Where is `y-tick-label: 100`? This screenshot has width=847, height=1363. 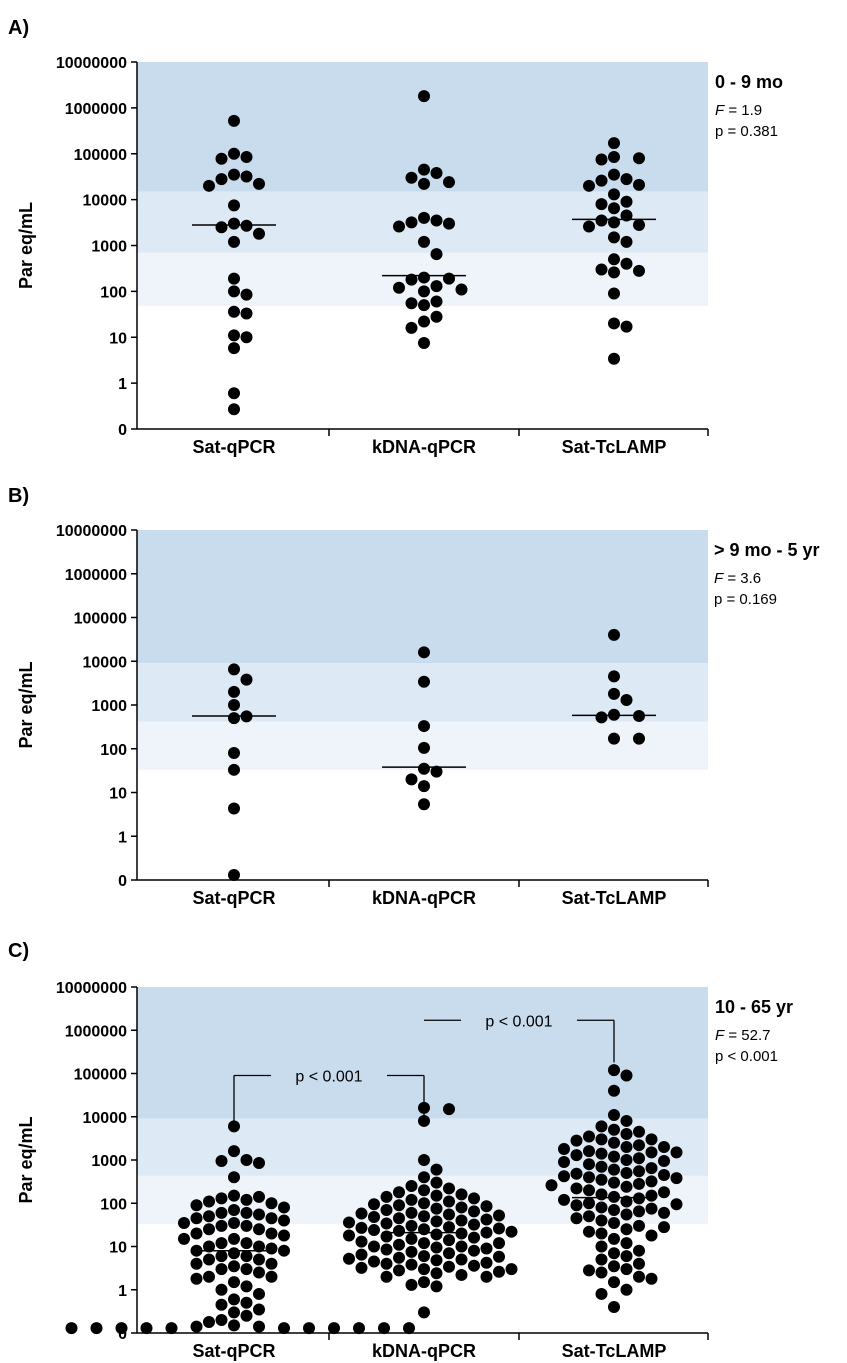
y-tick-label: 100 is located at coordinates (113, 292).